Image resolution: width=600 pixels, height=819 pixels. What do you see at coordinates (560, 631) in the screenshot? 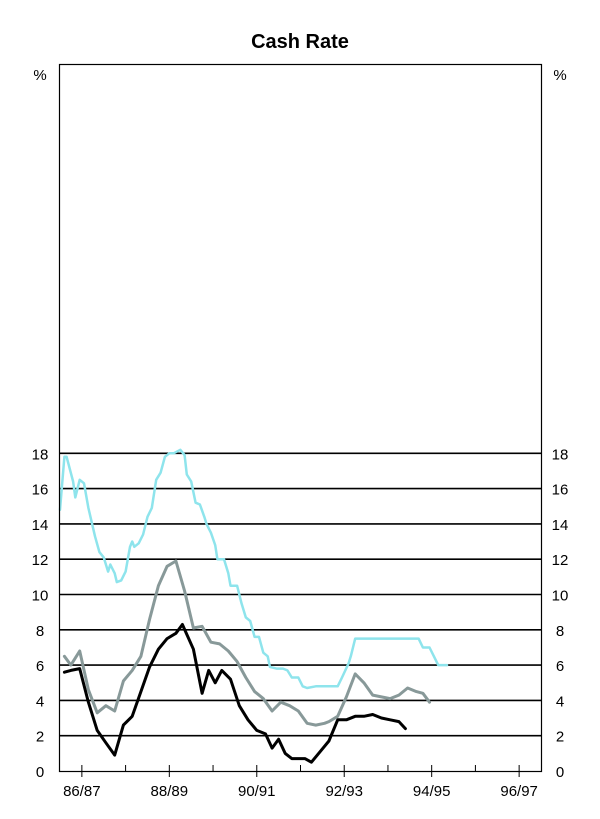
I see `y-tick-right-8: 8` at bounding box center [560, 631].